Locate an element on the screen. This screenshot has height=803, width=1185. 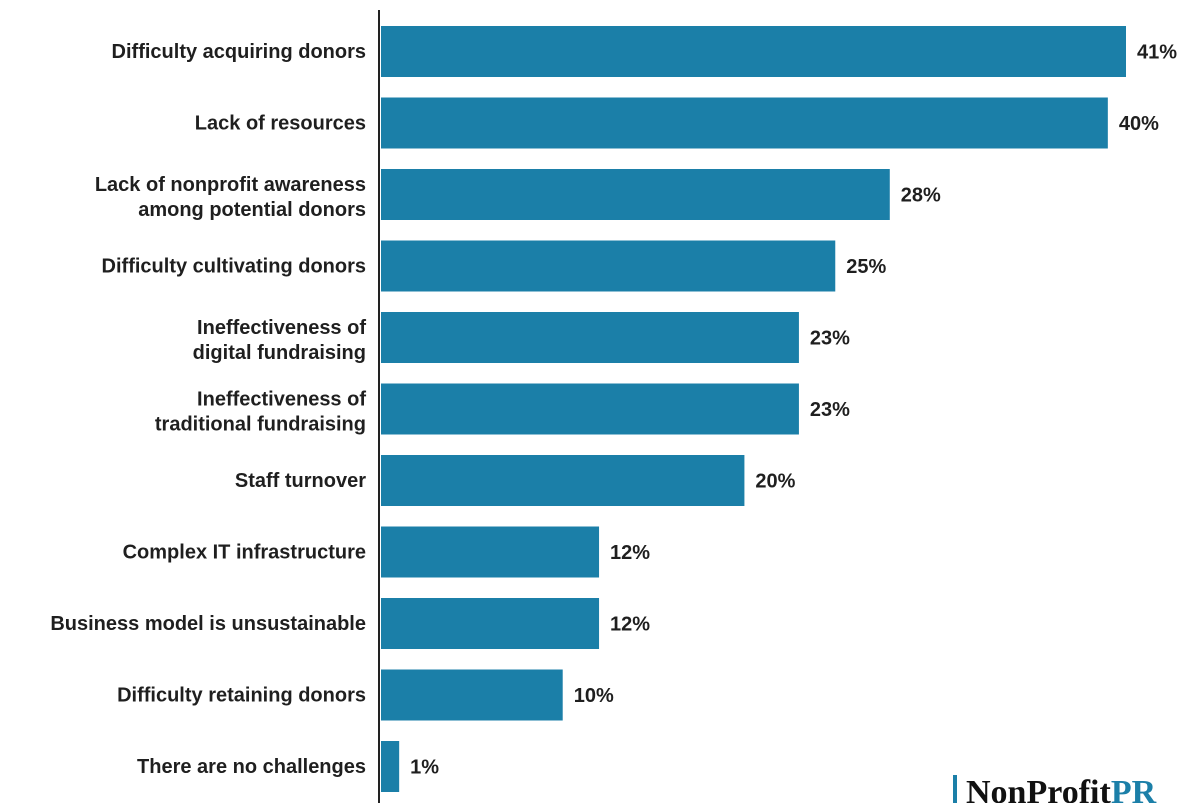
bar-value-label: 41% is located at coordinates (1157, 53).